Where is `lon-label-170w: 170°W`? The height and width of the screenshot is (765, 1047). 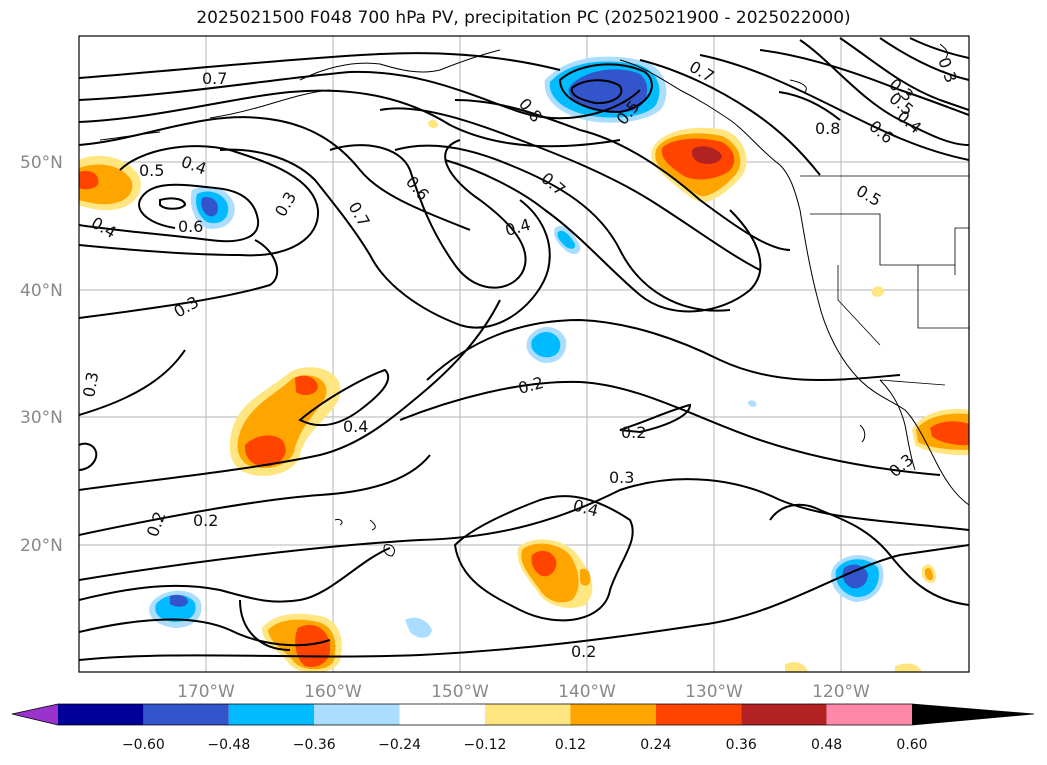
lon-label-170w: 170°W is located at coordinates (206, 692).